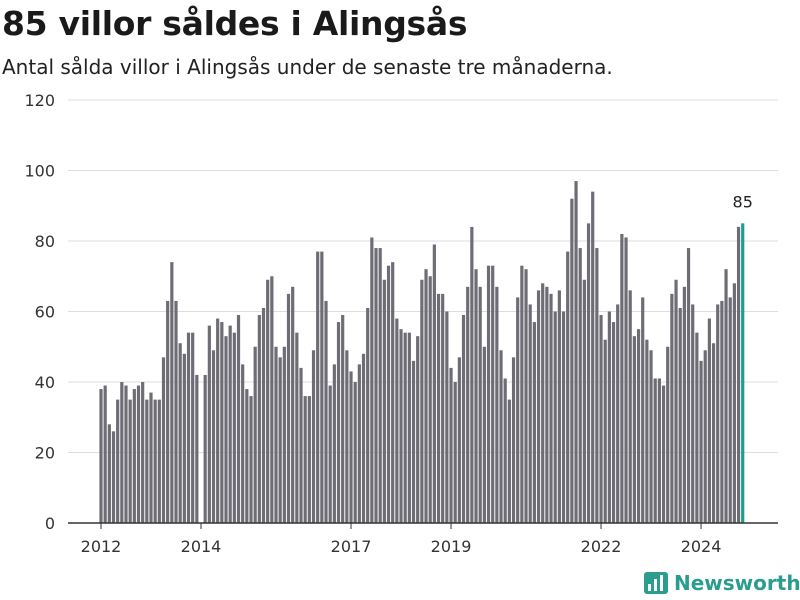  I want to click on newsworthy-logo-icon, so click(656, 583).